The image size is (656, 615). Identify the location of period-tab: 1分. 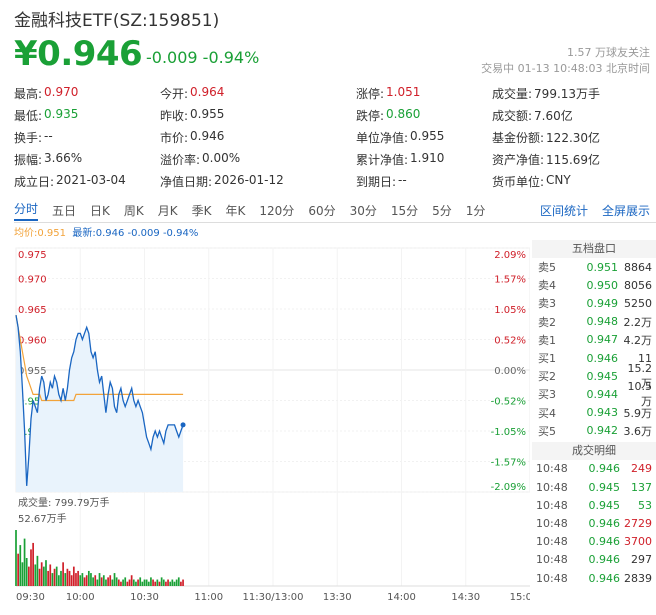
(475, 210).